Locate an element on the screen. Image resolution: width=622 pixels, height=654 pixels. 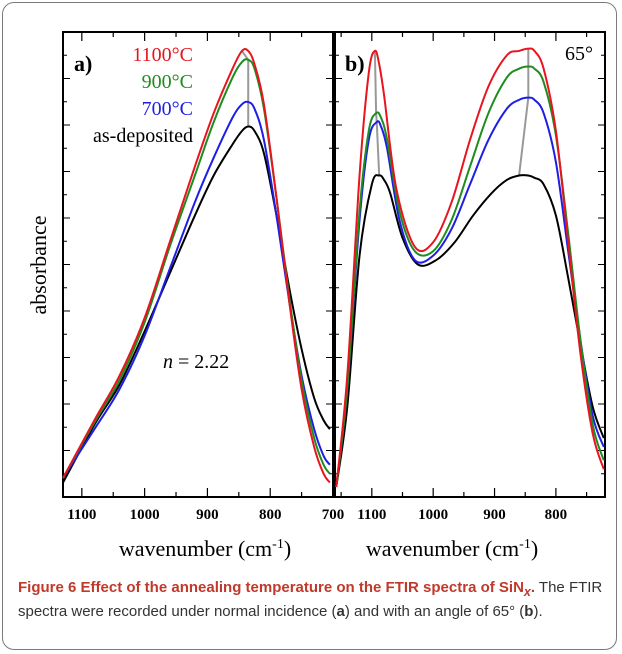
panel-b-x-axis-title: wavenumber (cm-1) is located at coordinates (452, 548).